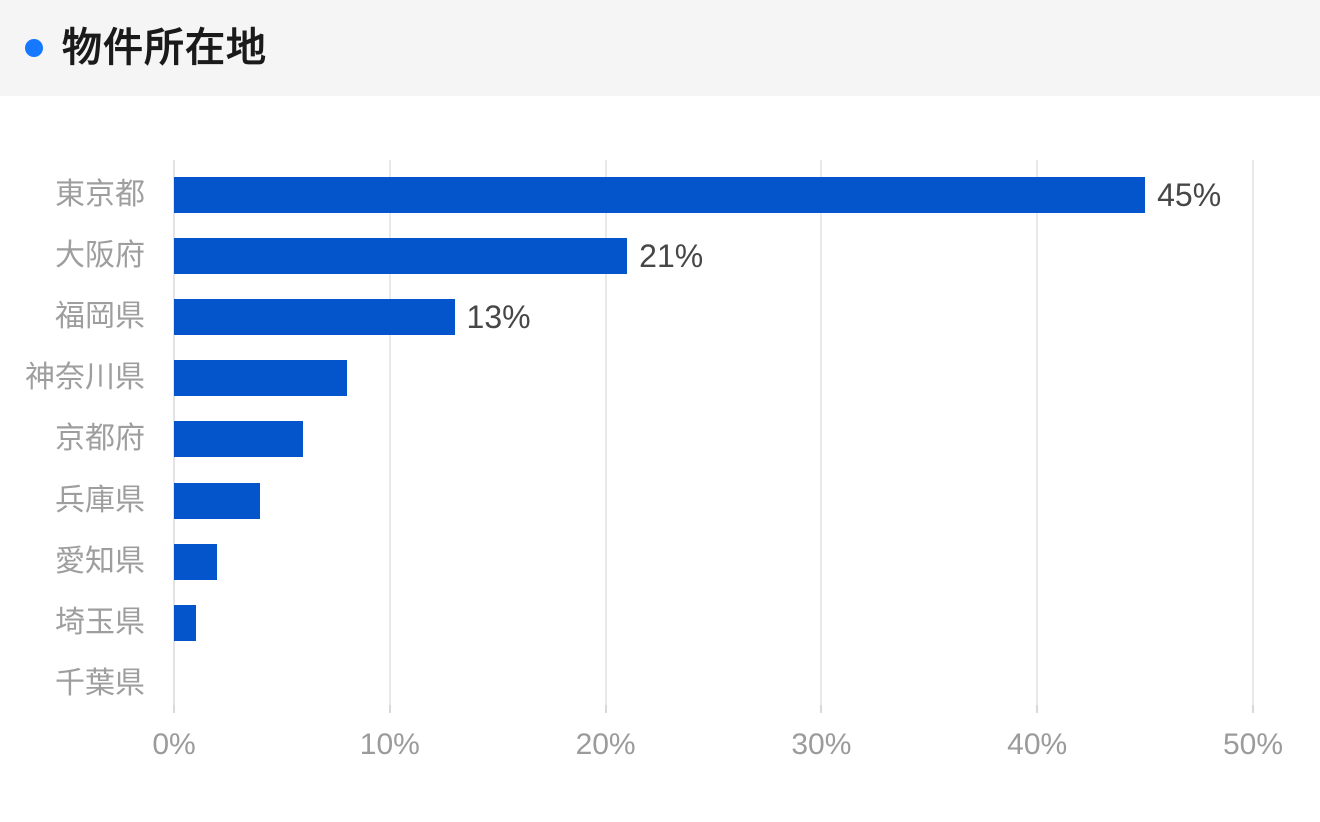 The image size is (1320, 822). Describe the element at coordinates (164, 48) in the screenshot. I see `chart-title: 物件所在地` at that location.